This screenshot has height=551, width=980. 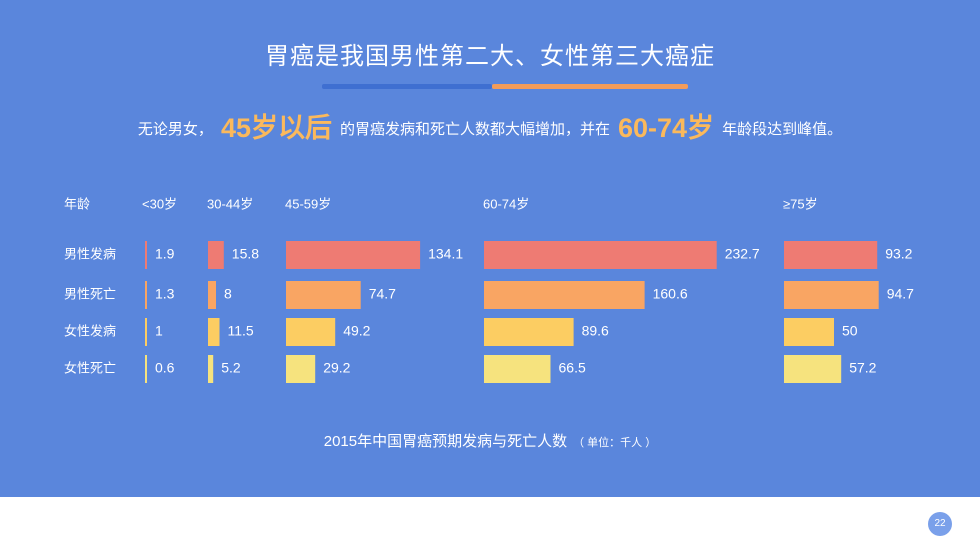 I want to click on bar-male-death-lt30, so click(x=146, y=295).